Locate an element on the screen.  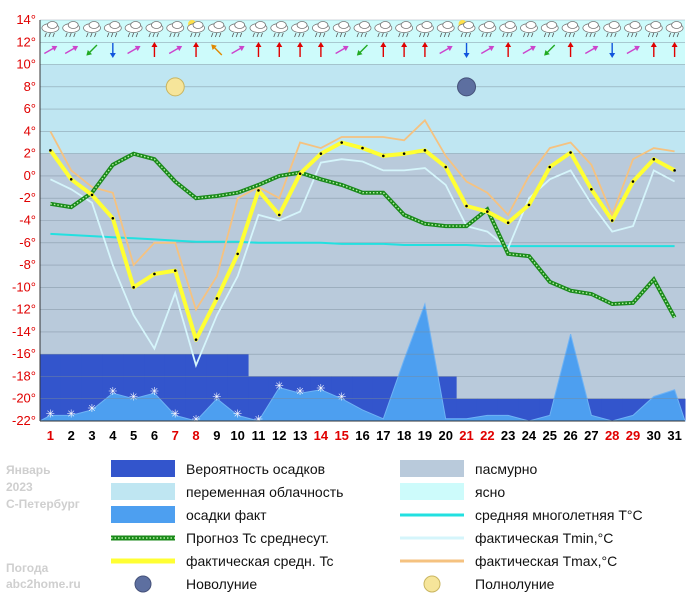
y-tick-label: -22° is located at coordinates (24, 420).